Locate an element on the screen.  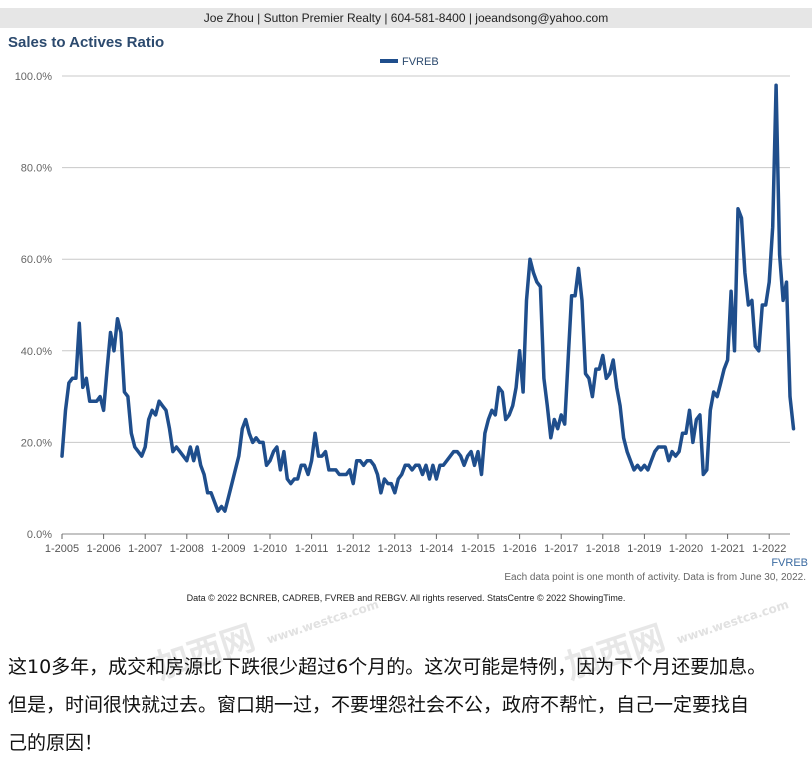
x-tick-label: 1-2021 is located at coordinates (727, 549).